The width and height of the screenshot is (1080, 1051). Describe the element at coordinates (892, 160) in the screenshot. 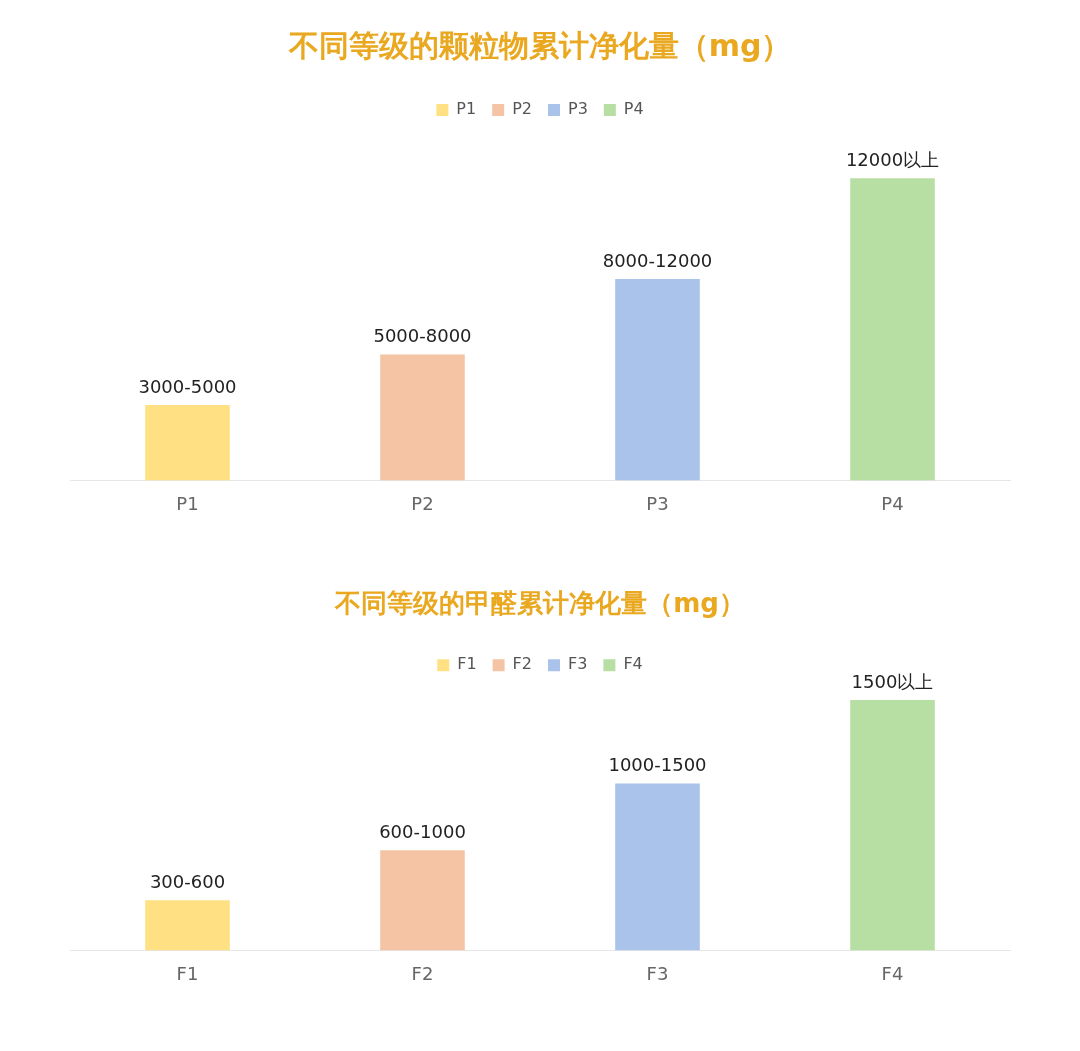

I see `data-label: 12000以上` at that location.